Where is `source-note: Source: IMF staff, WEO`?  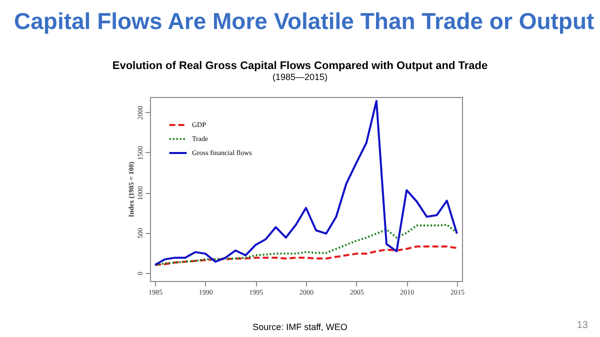
source-note: Source: IMF staff, WEO is located at coordinates (300, 327).